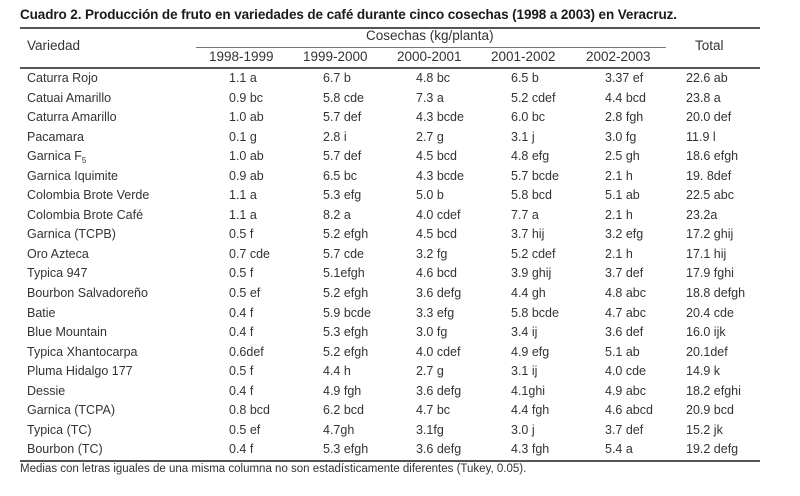  I want to click on yield-2000-2001-text: 3.0 fg, so click(432, 332).